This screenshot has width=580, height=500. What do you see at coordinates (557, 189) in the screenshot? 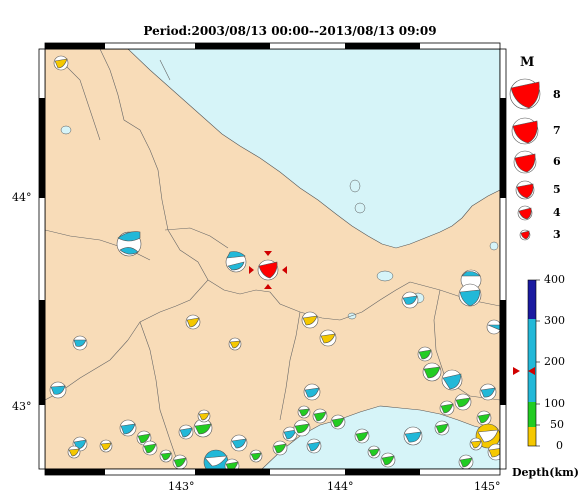
I see `magnitude-label-5: 5` at bounding box center [557, 189].